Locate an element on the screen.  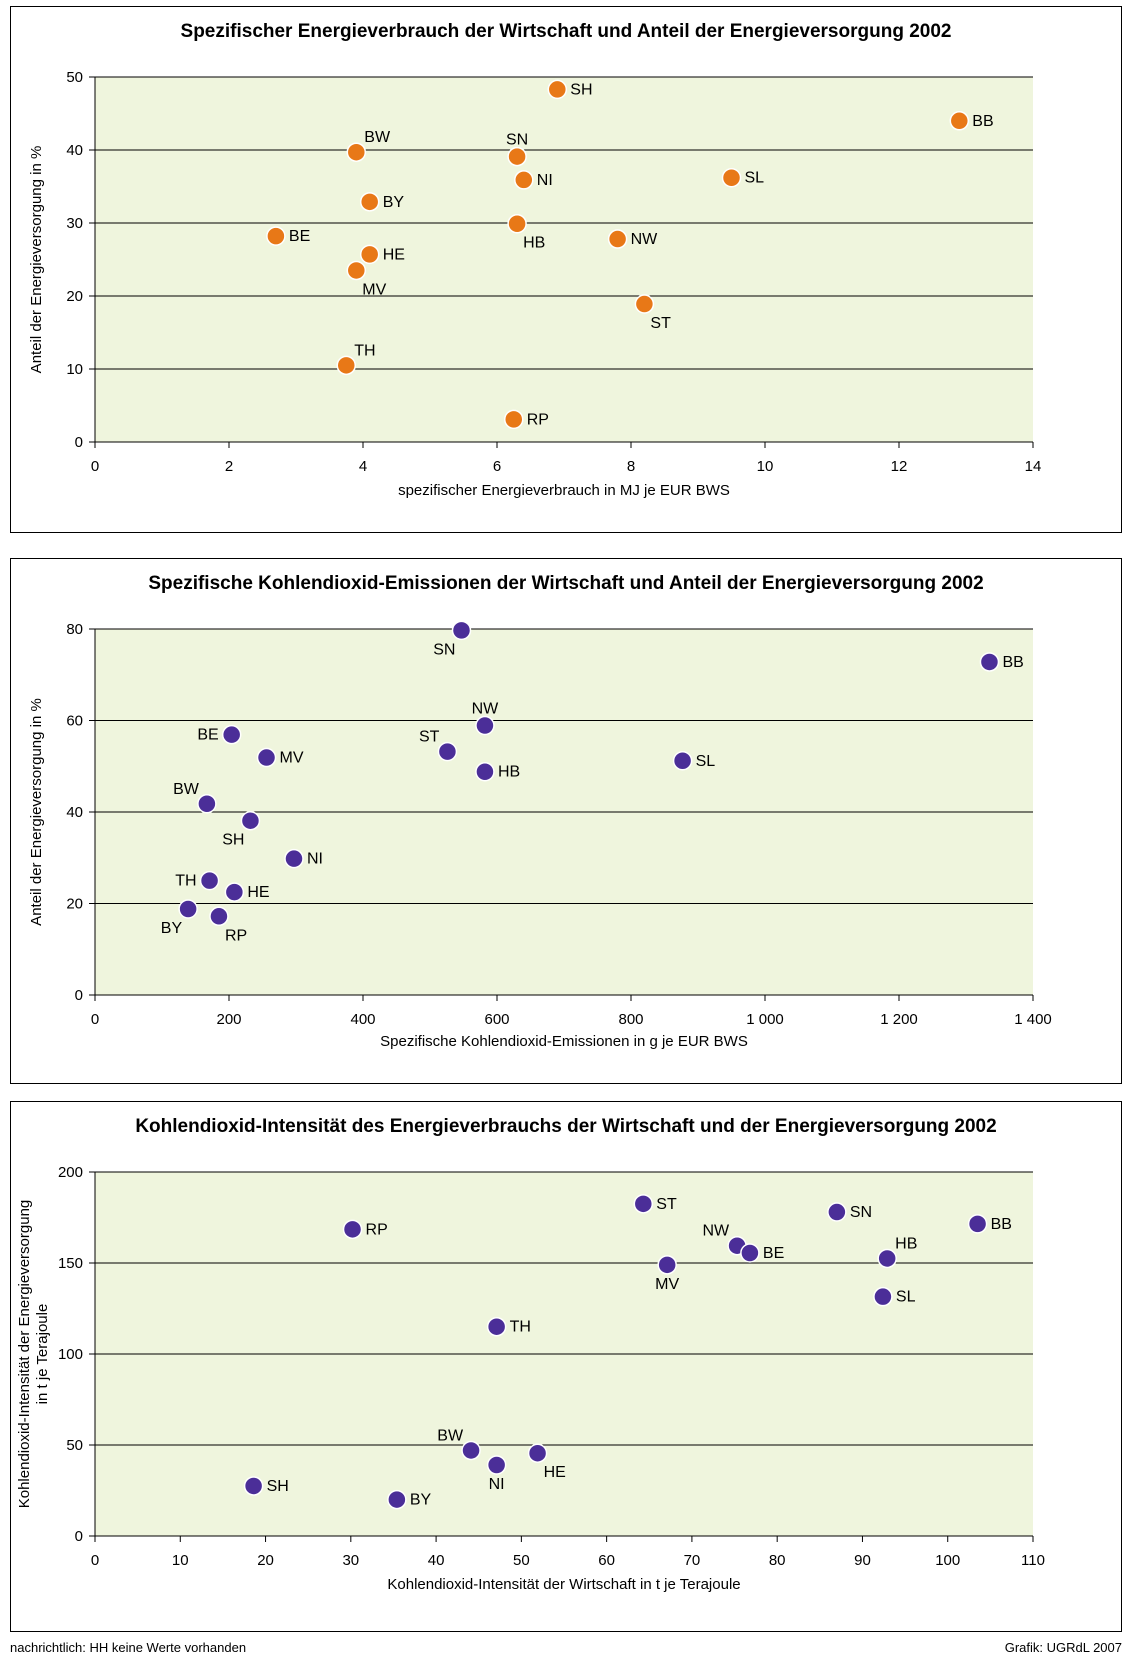
x-tick-label: 2 is located at coordinates (229, 466).